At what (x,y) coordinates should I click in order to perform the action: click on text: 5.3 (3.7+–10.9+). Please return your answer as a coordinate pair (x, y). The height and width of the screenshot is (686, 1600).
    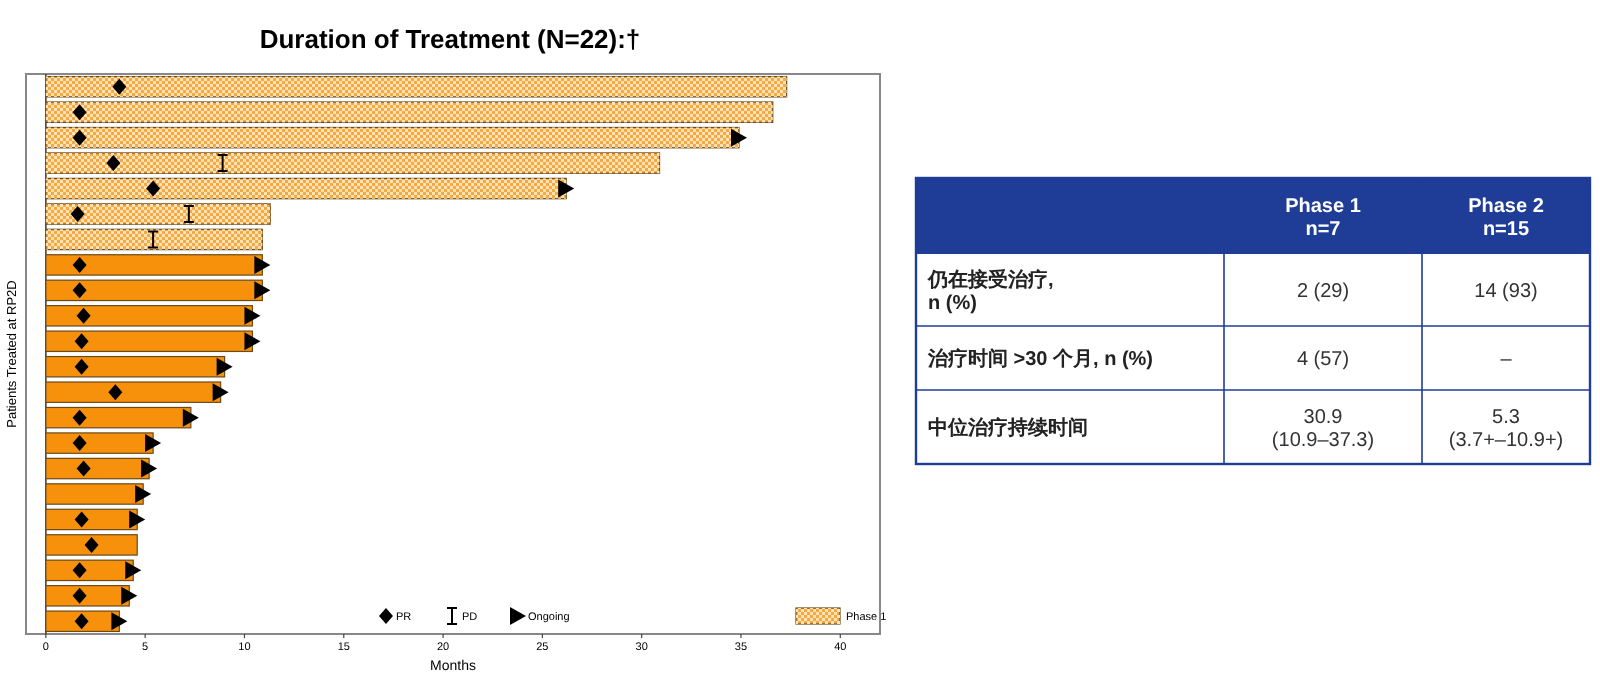
    Looking at the image, I should click on (1506, 429).